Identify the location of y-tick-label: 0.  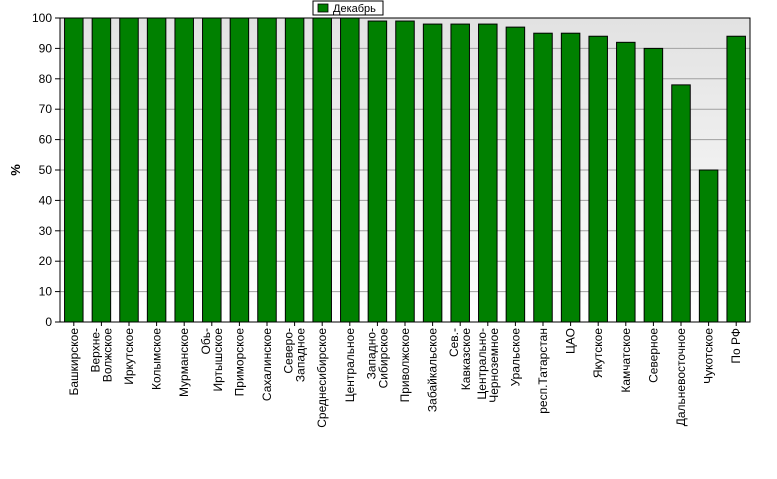
(48, 322).